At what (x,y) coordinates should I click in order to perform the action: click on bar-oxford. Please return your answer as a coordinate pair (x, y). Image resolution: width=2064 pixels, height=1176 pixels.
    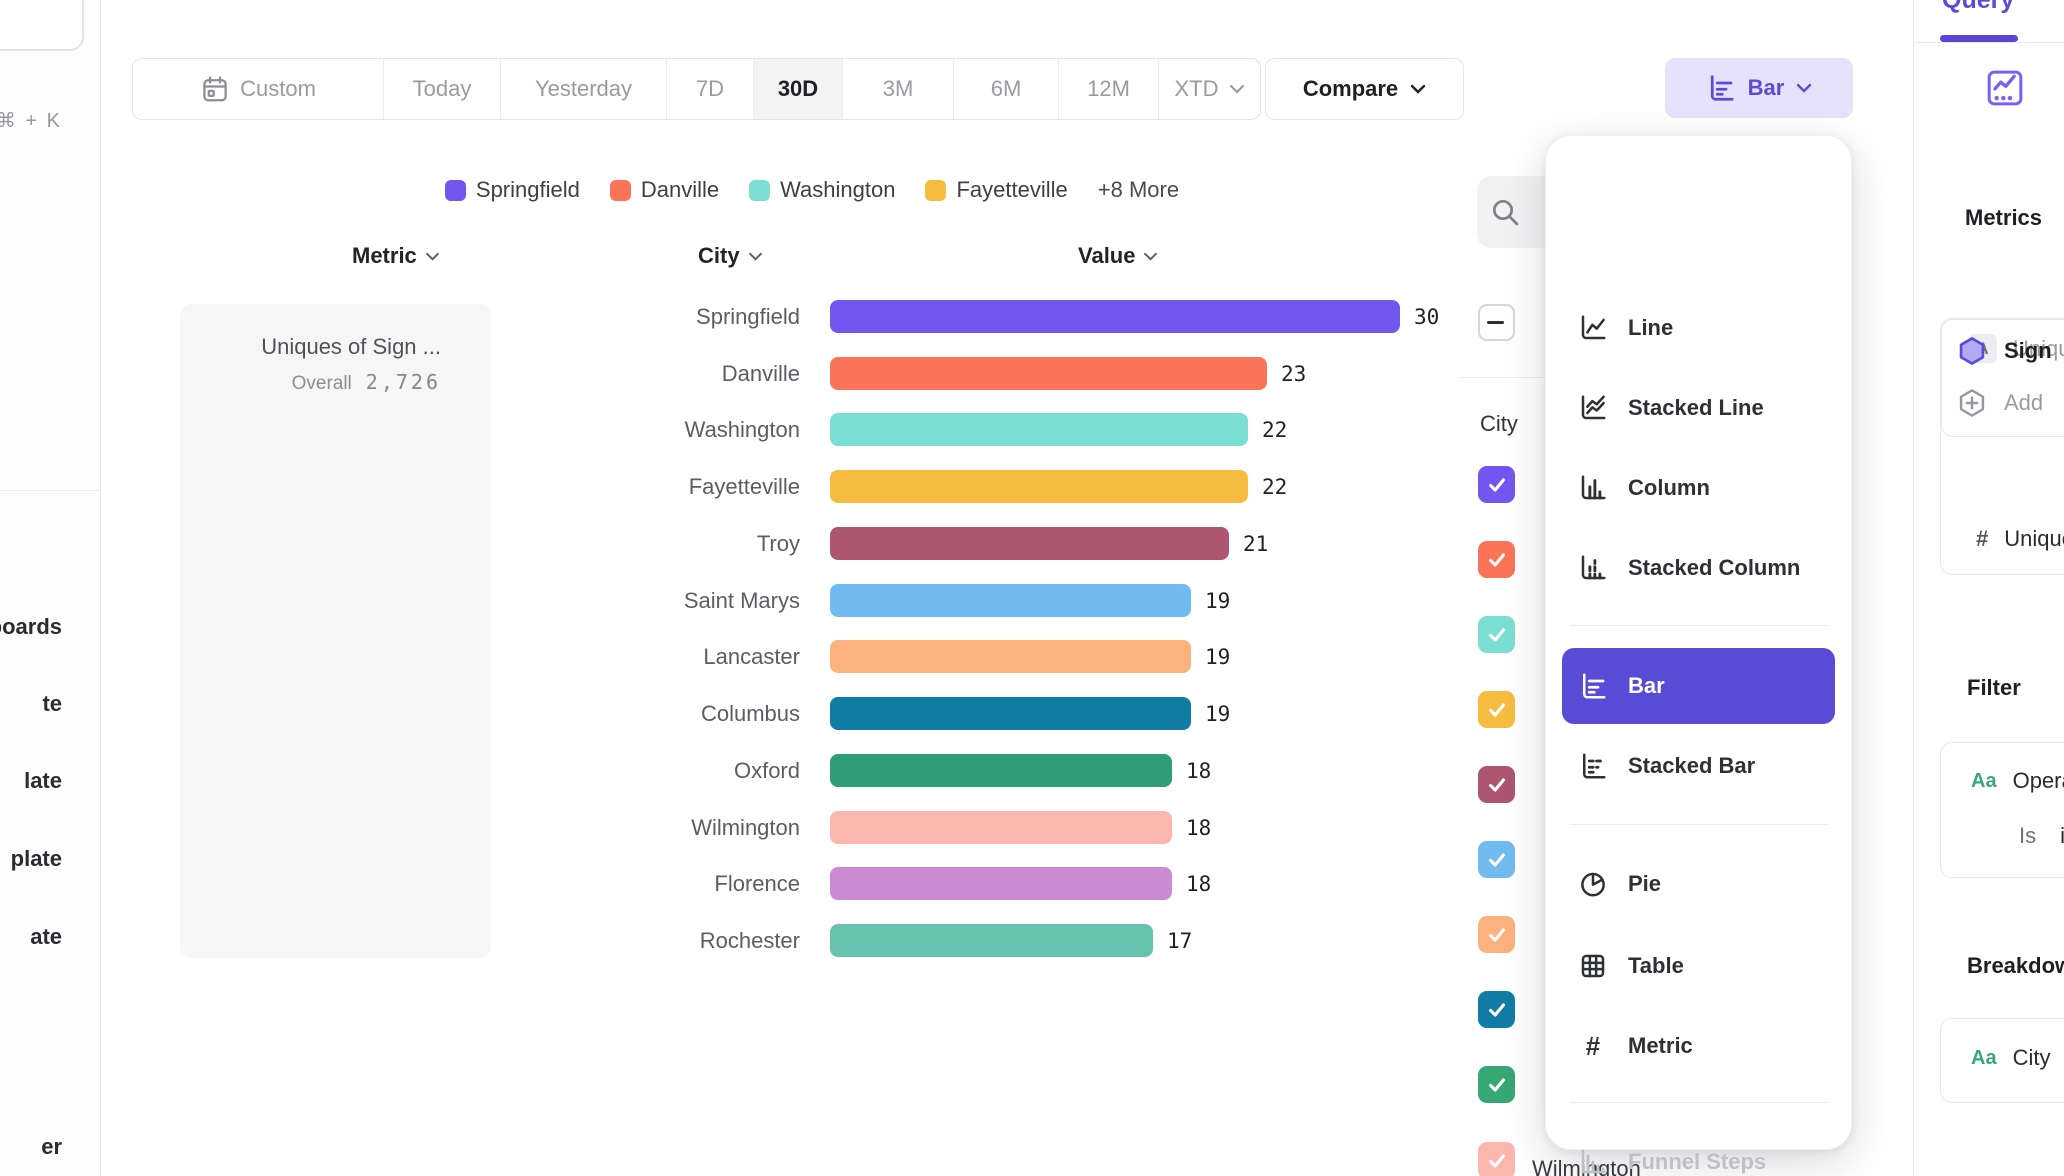
    Looking at the image, I should click on (1001, 770).